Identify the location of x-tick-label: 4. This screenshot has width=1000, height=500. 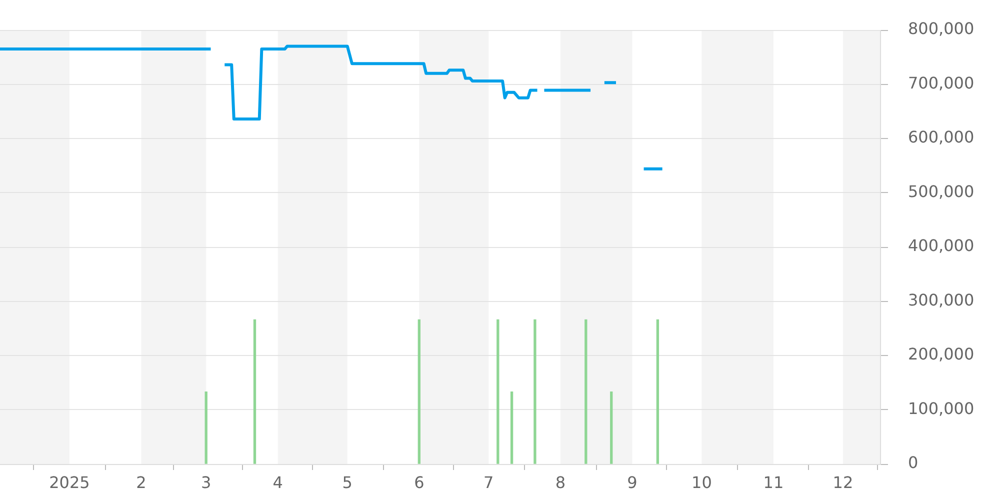
(277, 482).